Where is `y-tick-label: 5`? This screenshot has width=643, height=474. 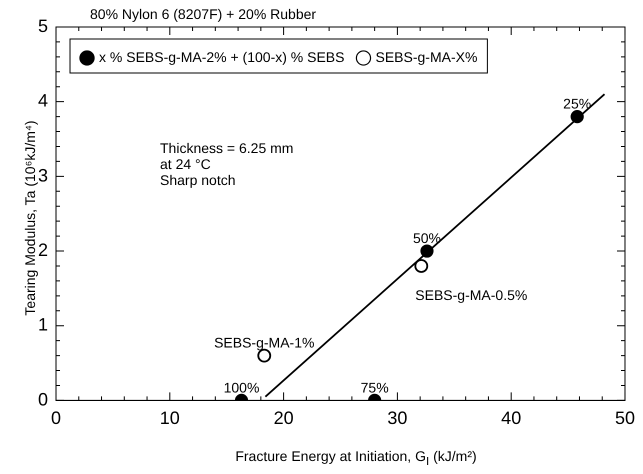
y-tick-label: 5 is located at coordinates (43, 26).